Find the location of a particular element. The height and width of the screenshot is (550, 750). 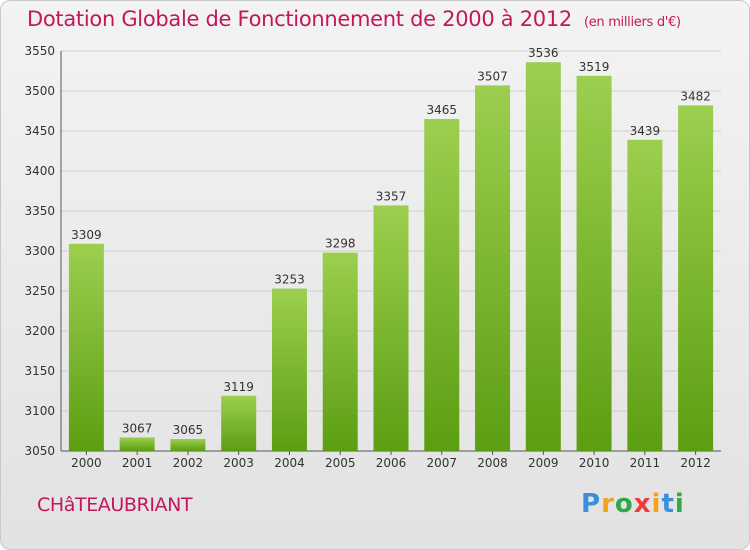

x-tick-label: 2006 is located at coordinates (391, 463).